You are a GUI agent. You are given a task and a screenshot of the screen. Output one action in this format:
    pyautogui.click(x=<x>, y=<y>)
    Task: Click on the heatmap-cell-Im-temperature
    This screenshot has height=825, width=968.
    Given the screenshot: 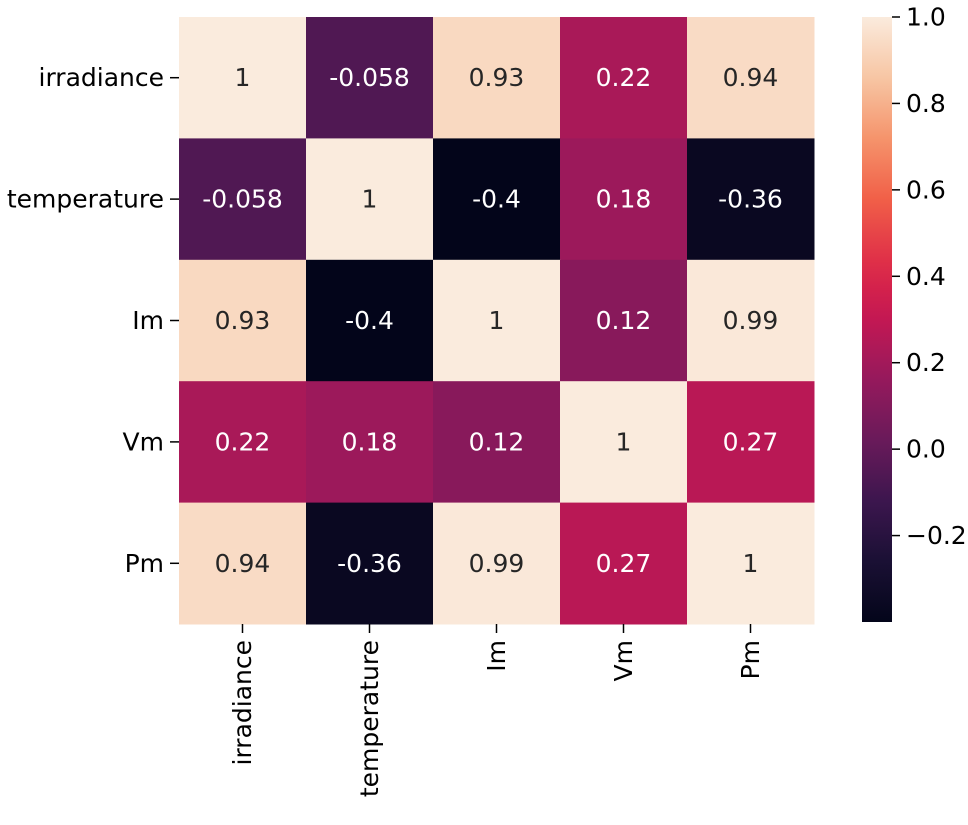 What is the action you would take?
    pyautogui.click(x=370, y=320)
    